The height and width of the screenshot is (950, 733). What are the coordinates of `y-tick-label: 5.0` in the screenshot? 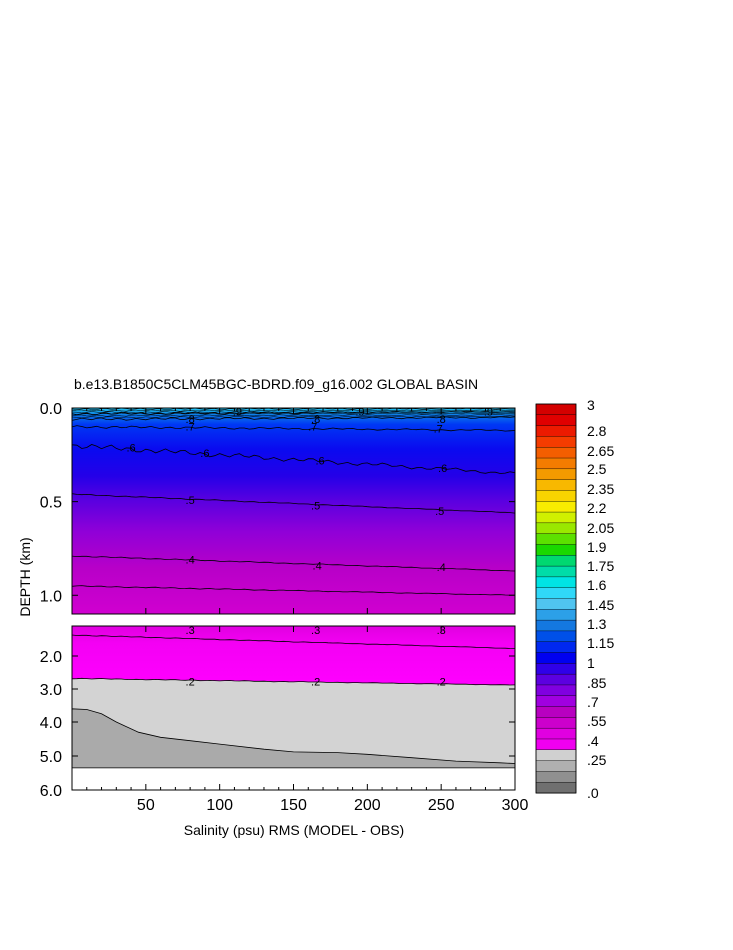 It's located at (51, 757).